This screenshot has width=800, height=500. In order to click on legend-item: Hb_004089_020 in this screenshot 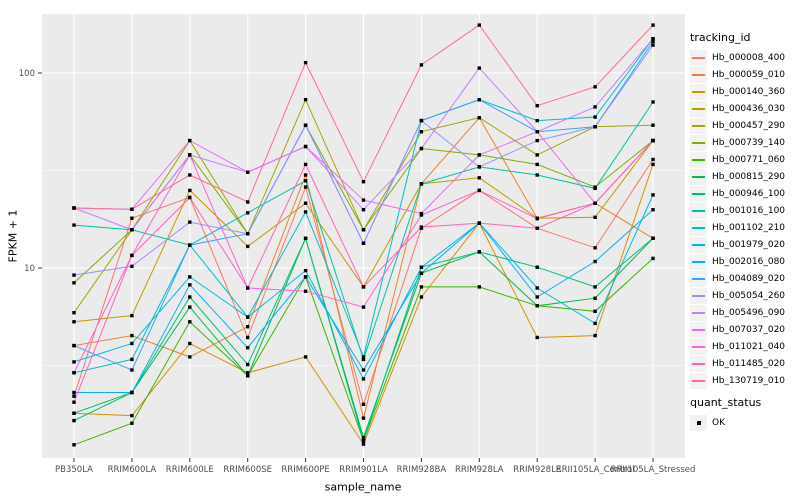, I will do `click(737, 278)`.